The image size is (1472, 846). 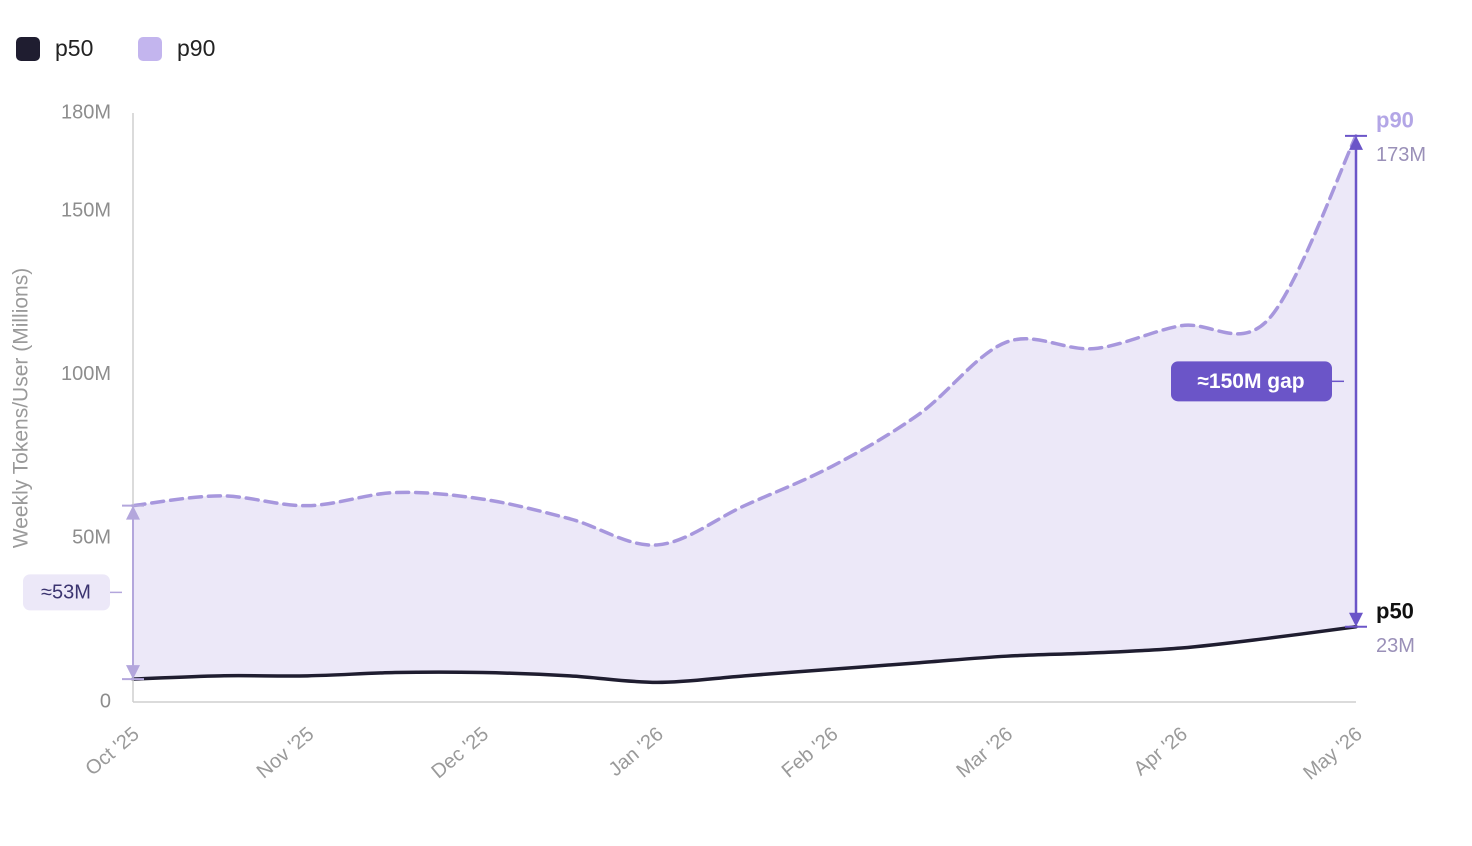 I want to click on p90-end-name: p90, so click(x=1395, y=120).